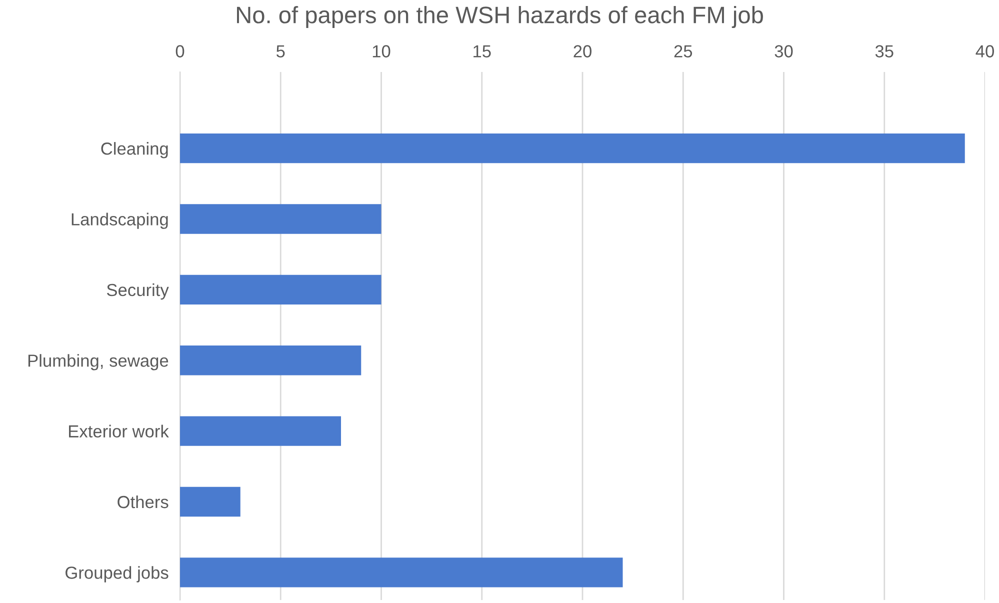 The width and height of the screenshot is (999, 603). Describe the element at coordinates (583, 51) in the screenshot. I see `x-tick-label: 20` at that location.